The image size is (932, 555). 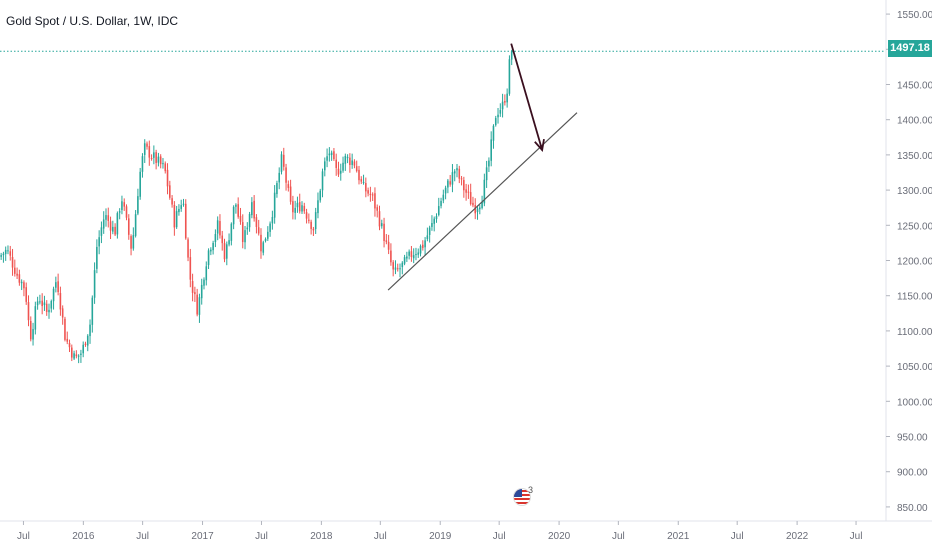 I want to click on price-tick-label: 1550.00, so click(x=914, y=15).